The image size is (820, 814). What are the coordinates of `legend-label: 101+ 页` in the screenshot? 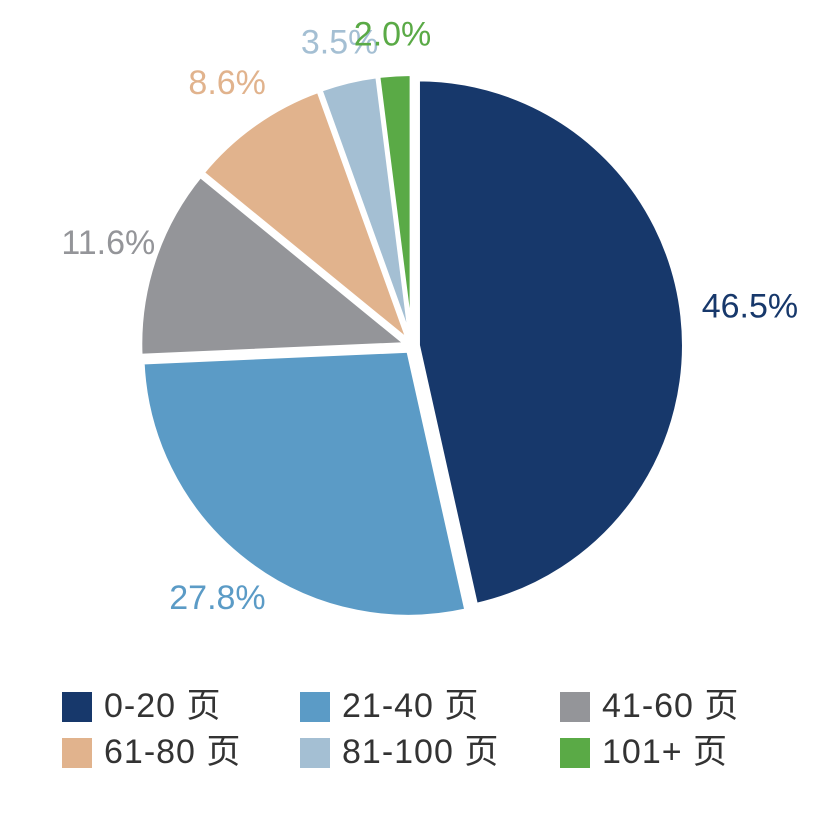 It's located at (665, 752).